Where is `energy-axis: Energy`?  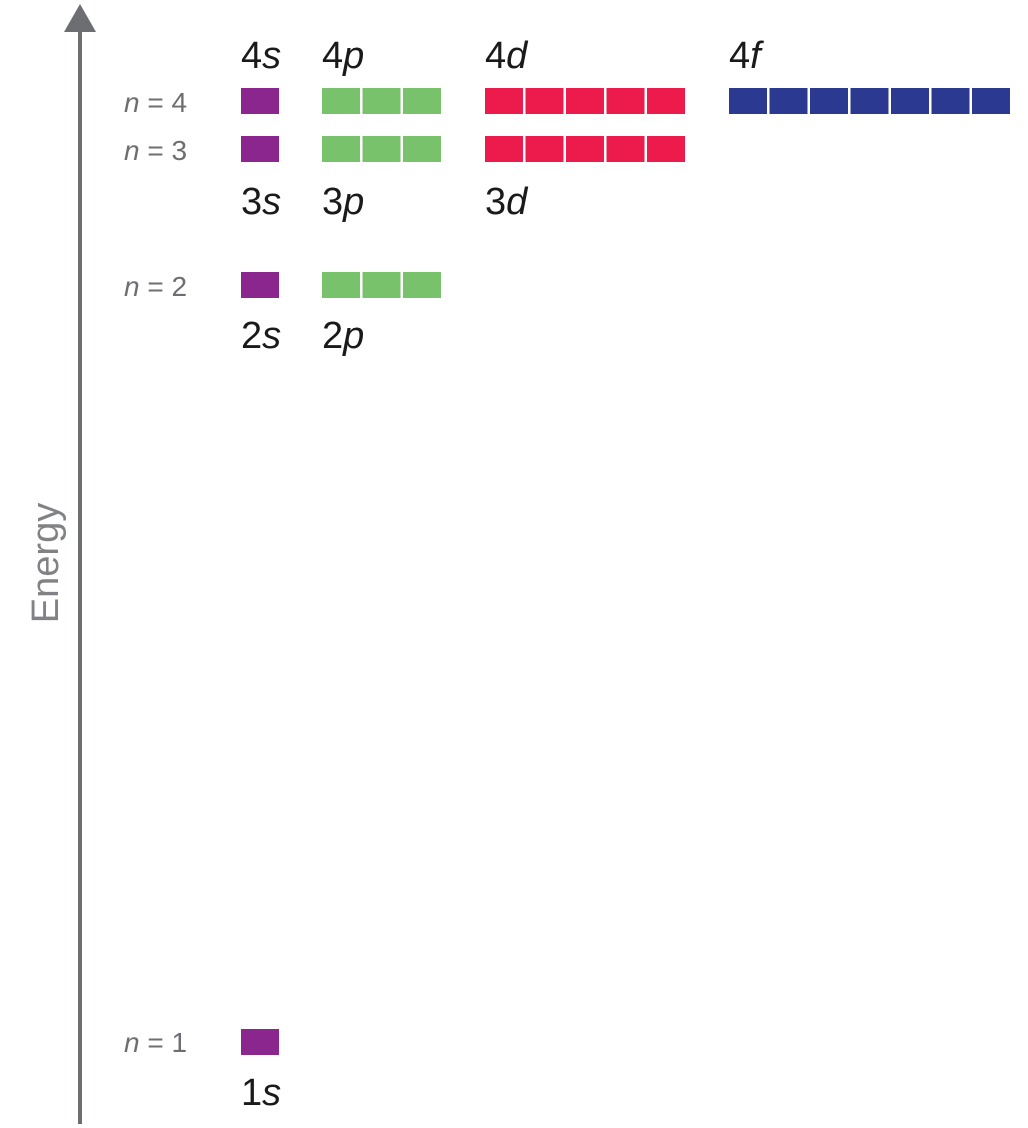
energy-axis: Energy is located at coordinates (60, 564).